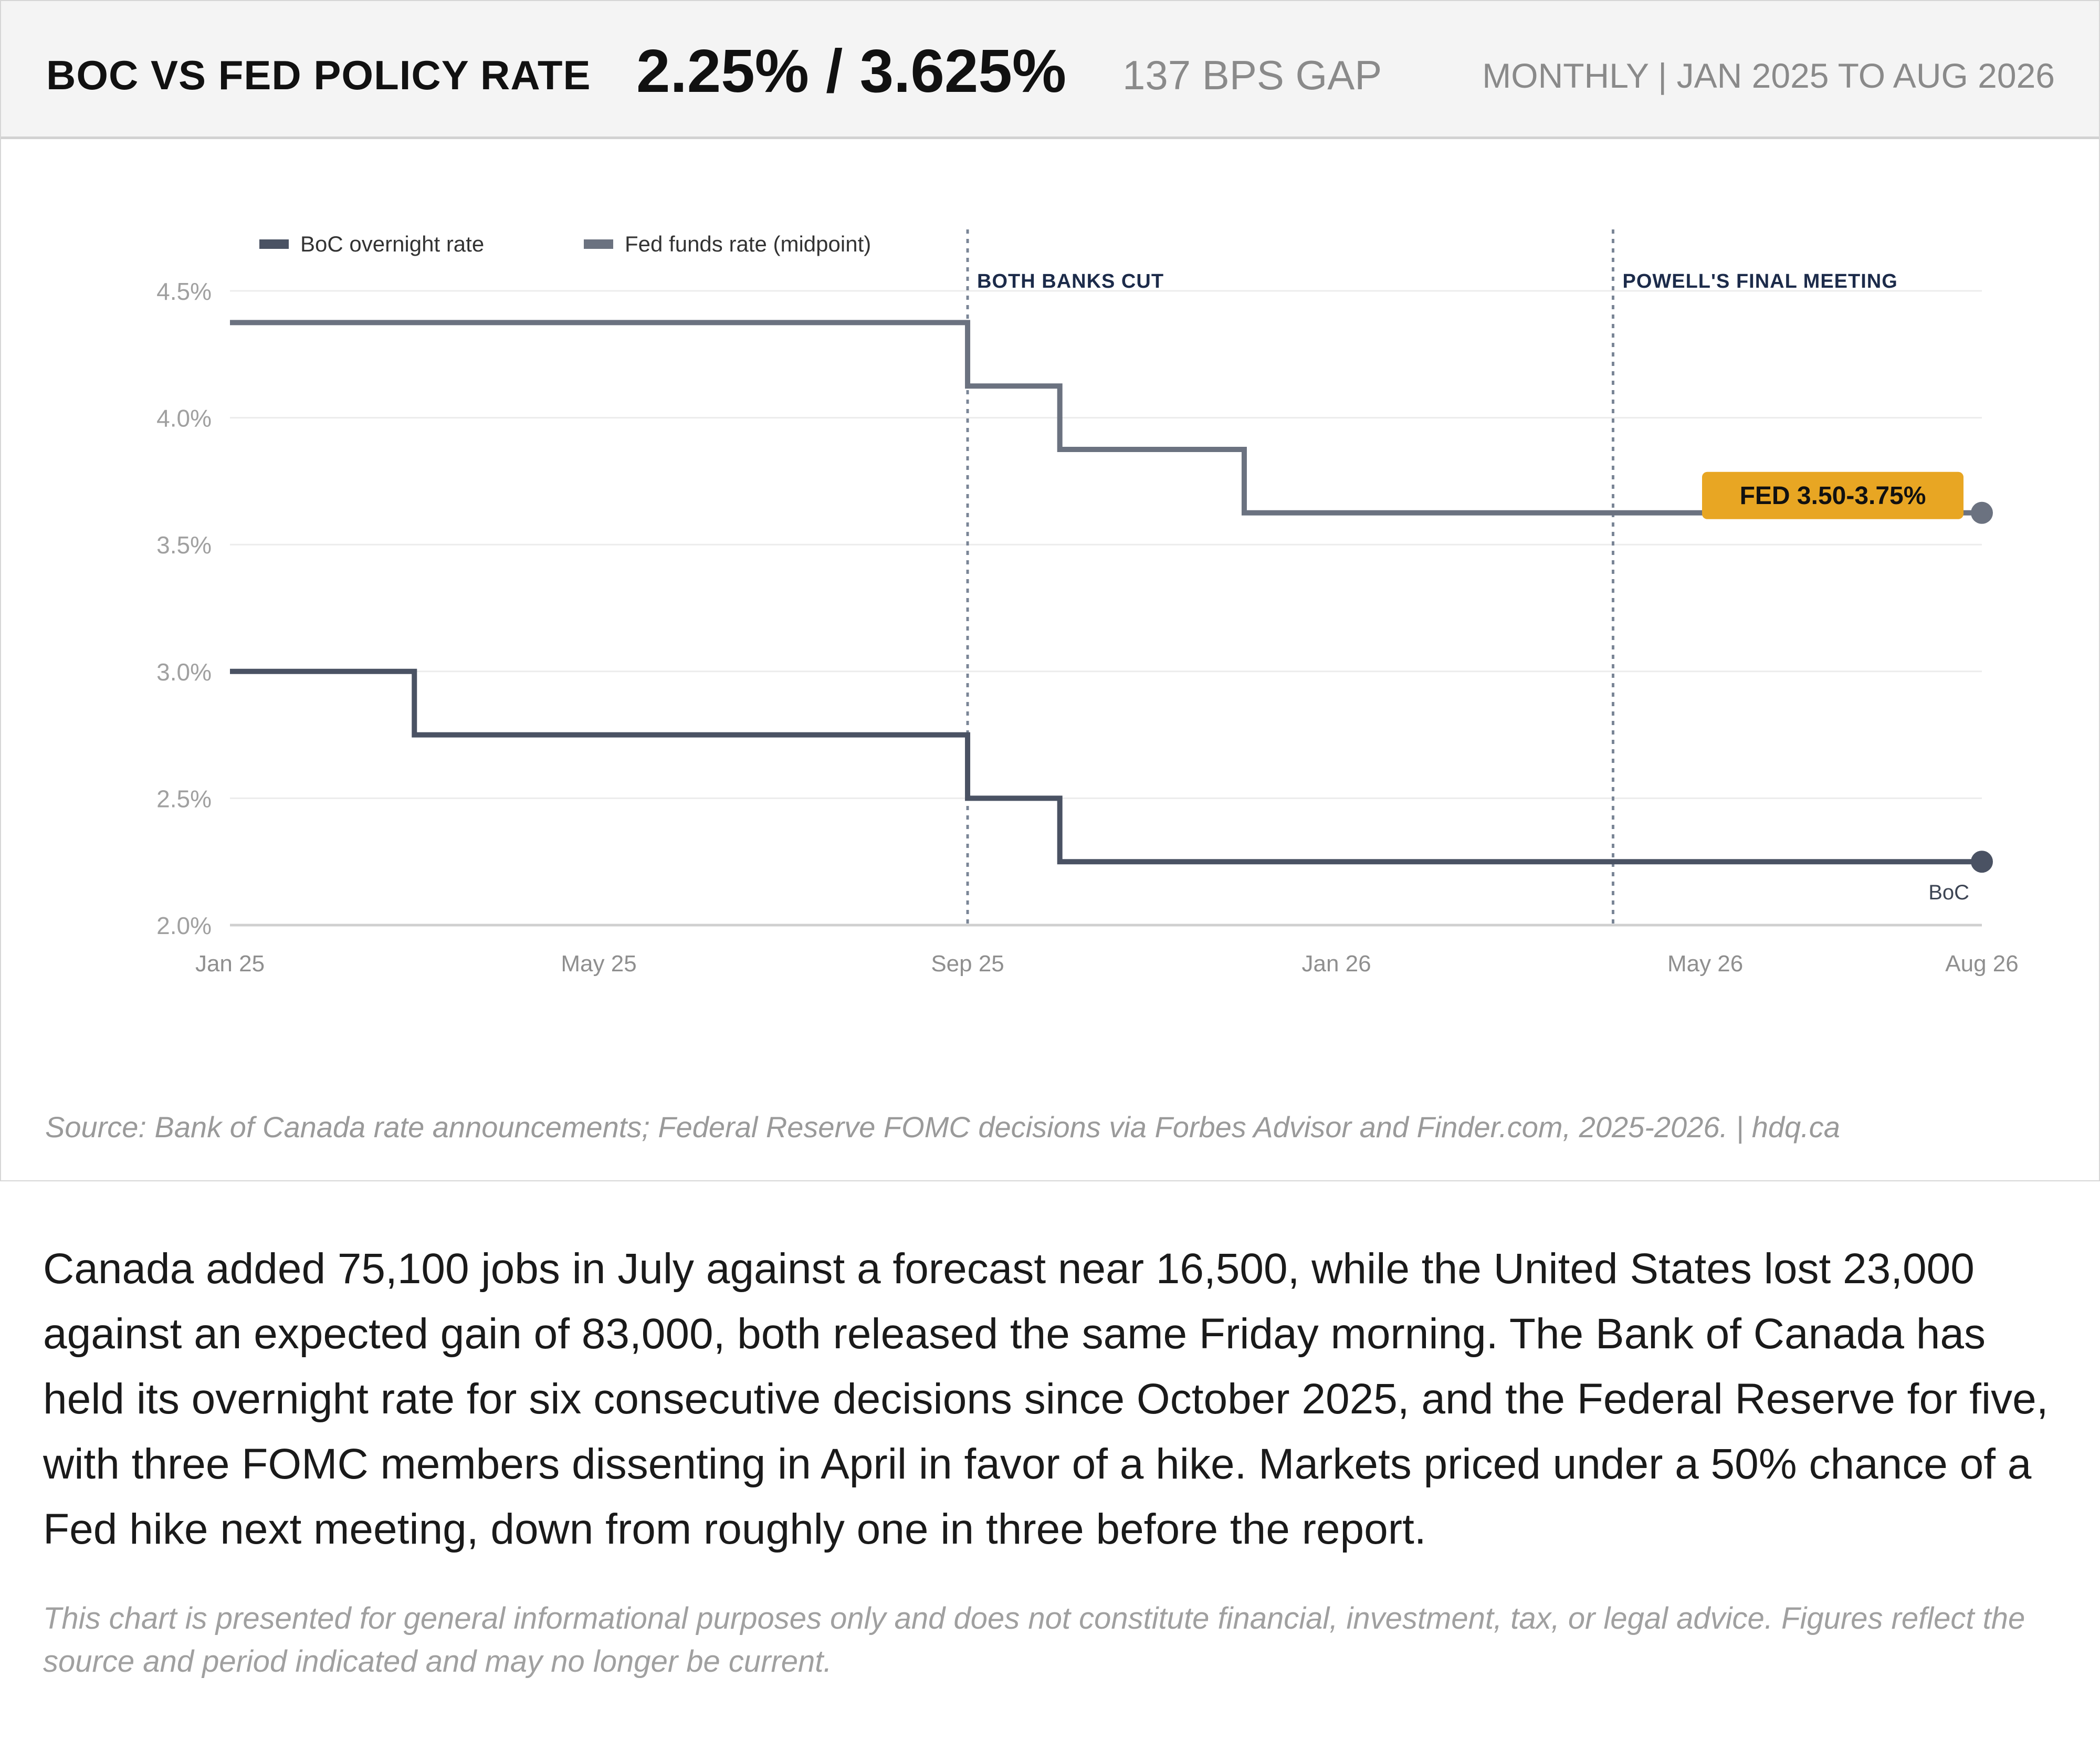  What do you see at coordinates (967, 964) in the screenshot?
I see `x-tick-label: Sep 25` at bounding box center [967, 964].